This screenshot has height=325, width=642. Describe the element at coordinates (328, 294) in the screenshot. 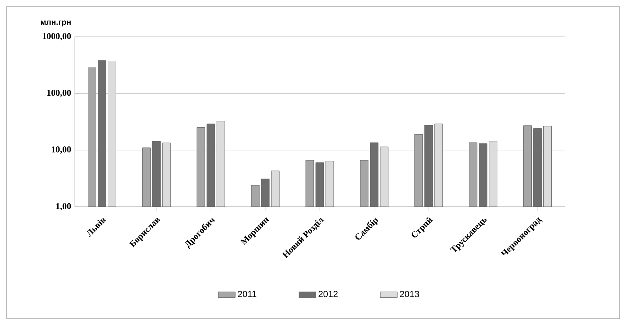

I see `legend-label: 2012` at that location.